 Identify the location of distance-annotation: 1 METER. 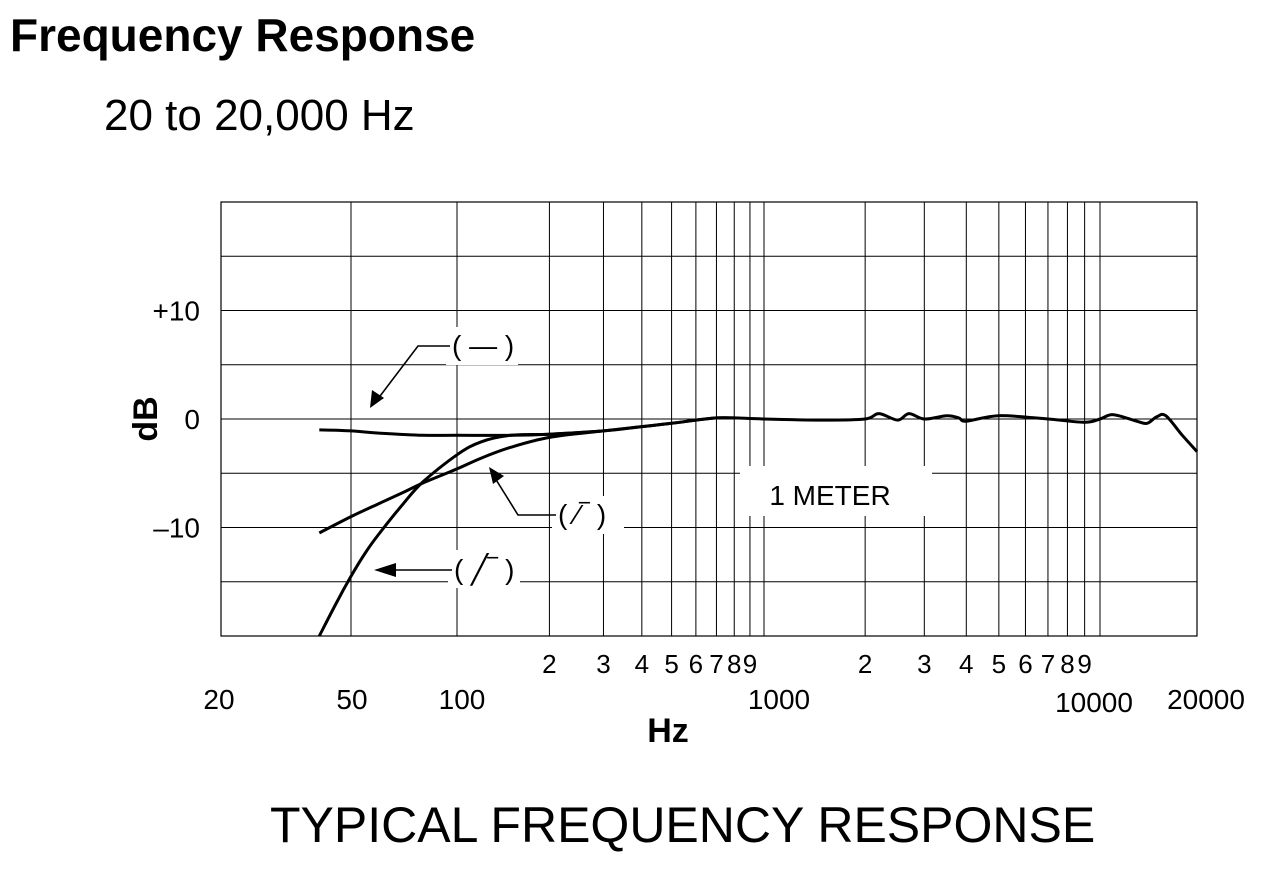
(836, 491).